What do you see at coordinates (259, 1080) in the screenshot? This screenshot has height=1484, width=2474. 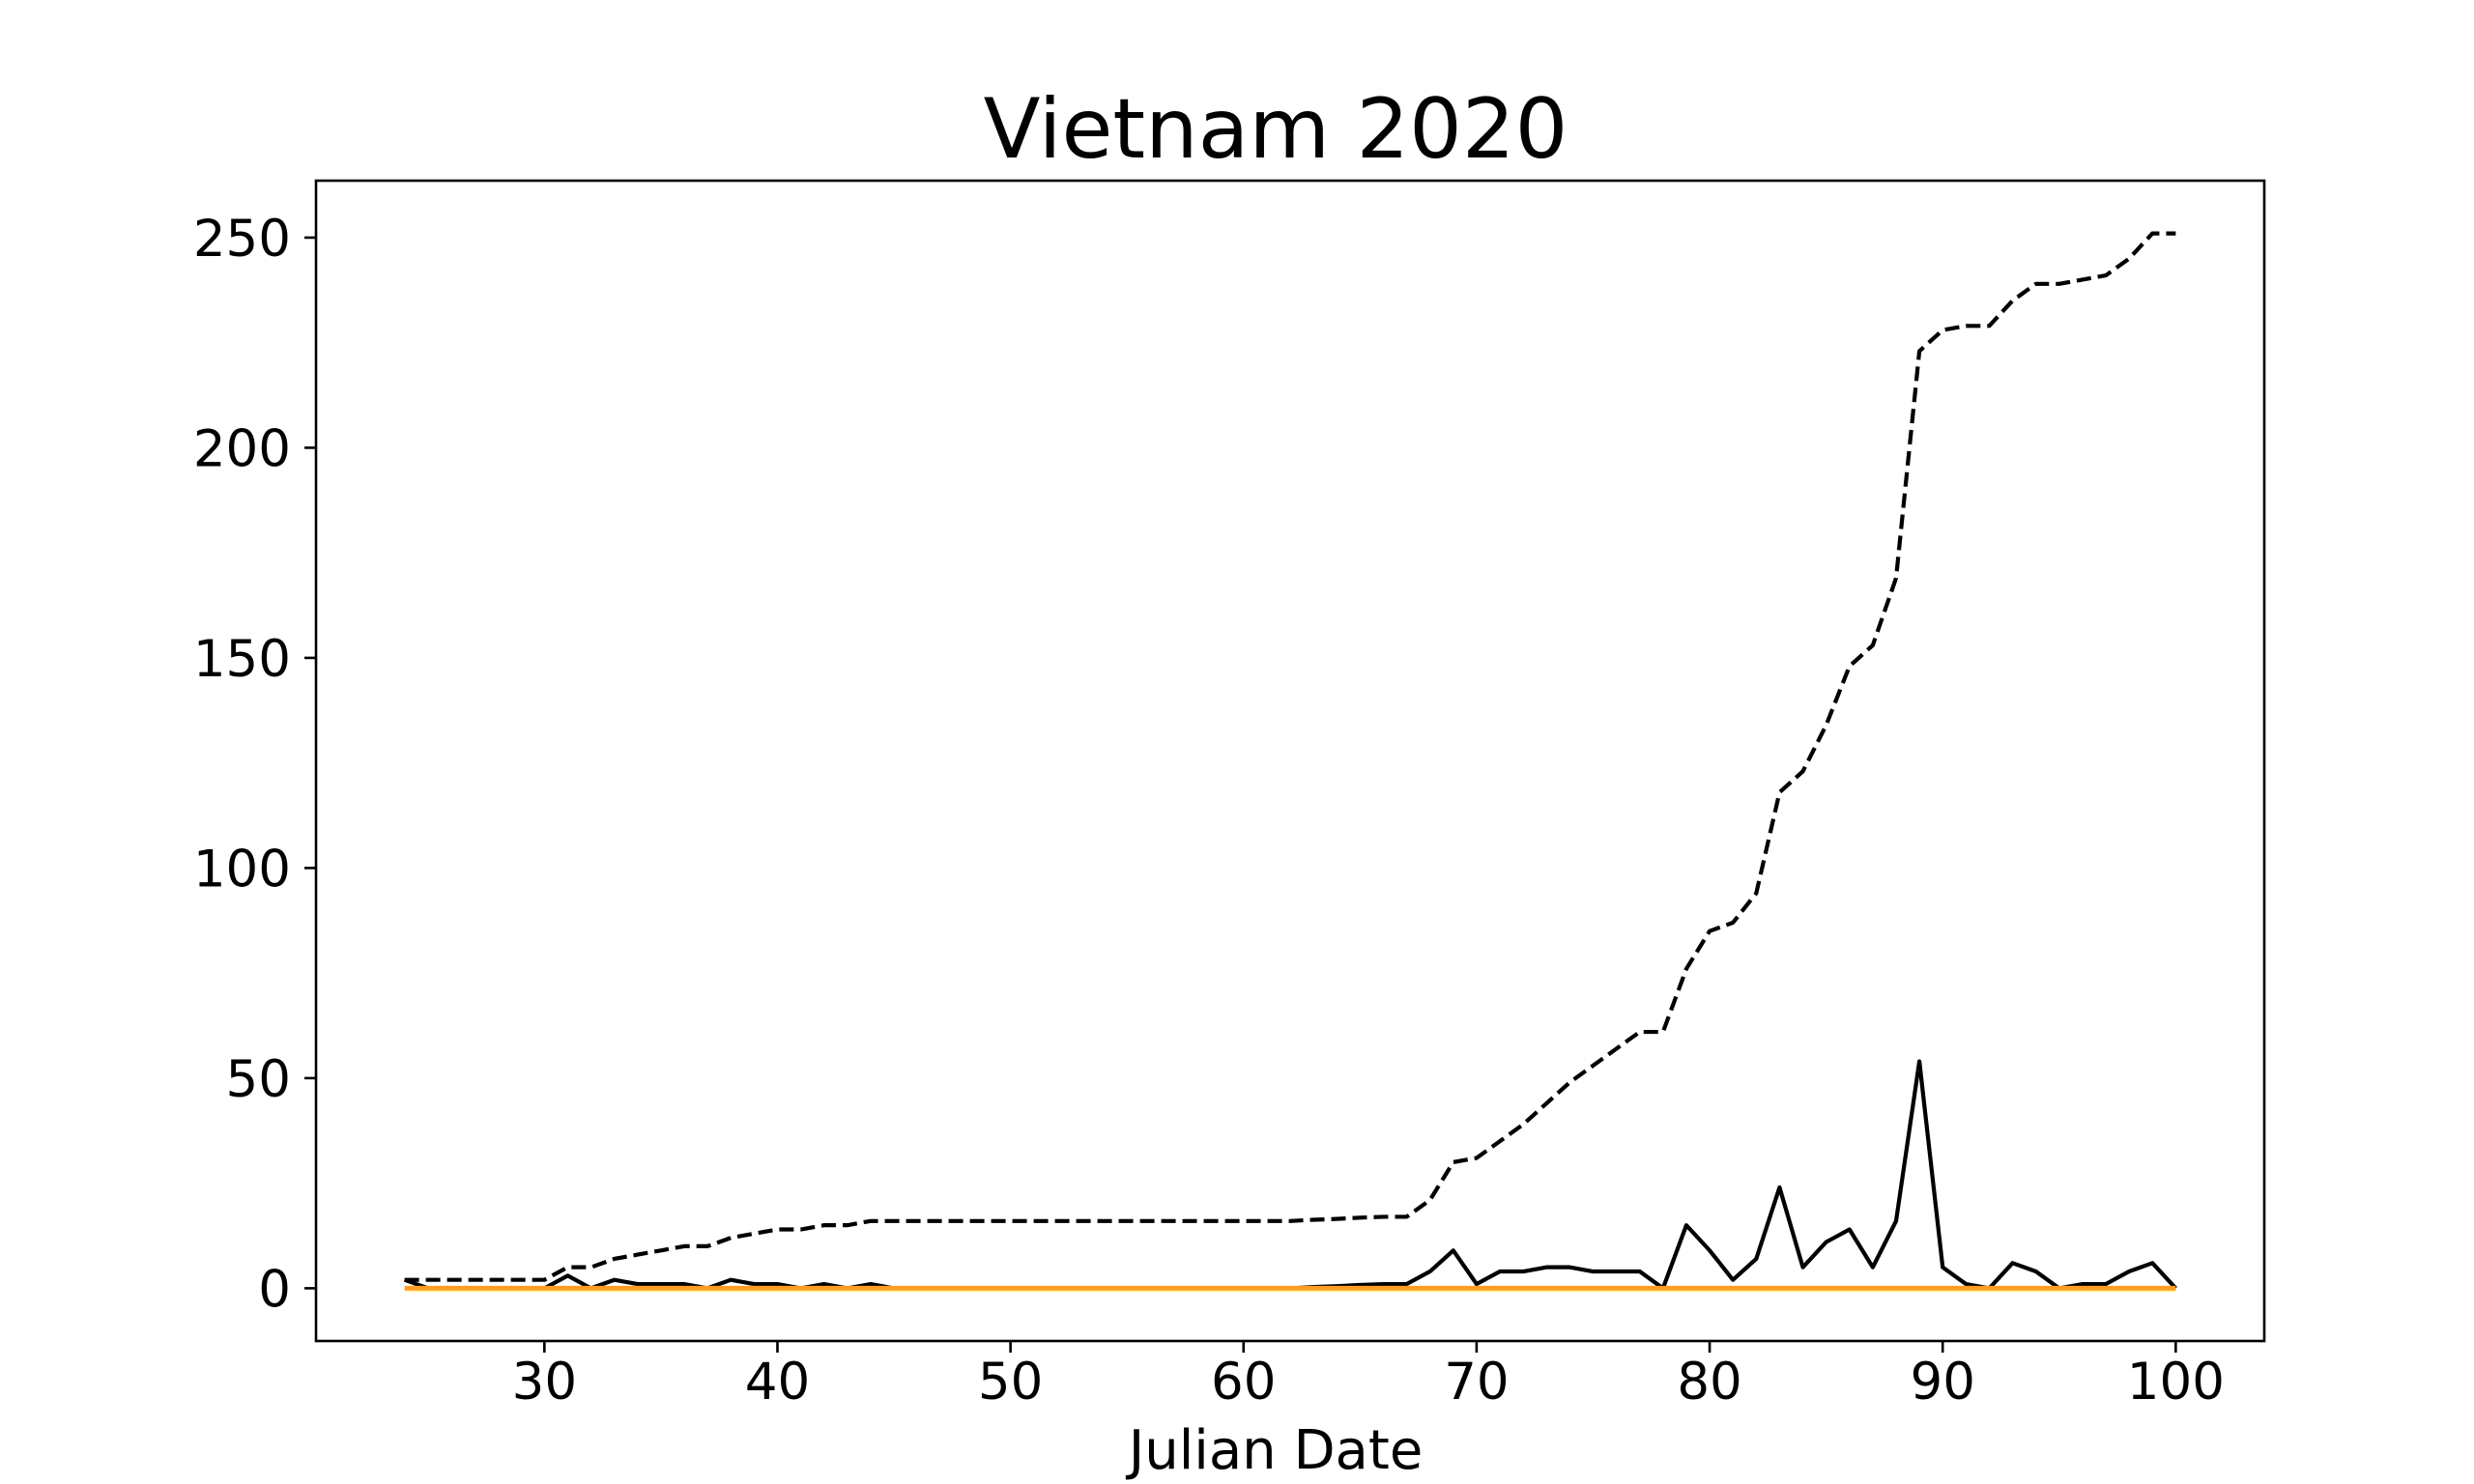 I see `y-tick-label: 50` at bounding box center [259, 1080].